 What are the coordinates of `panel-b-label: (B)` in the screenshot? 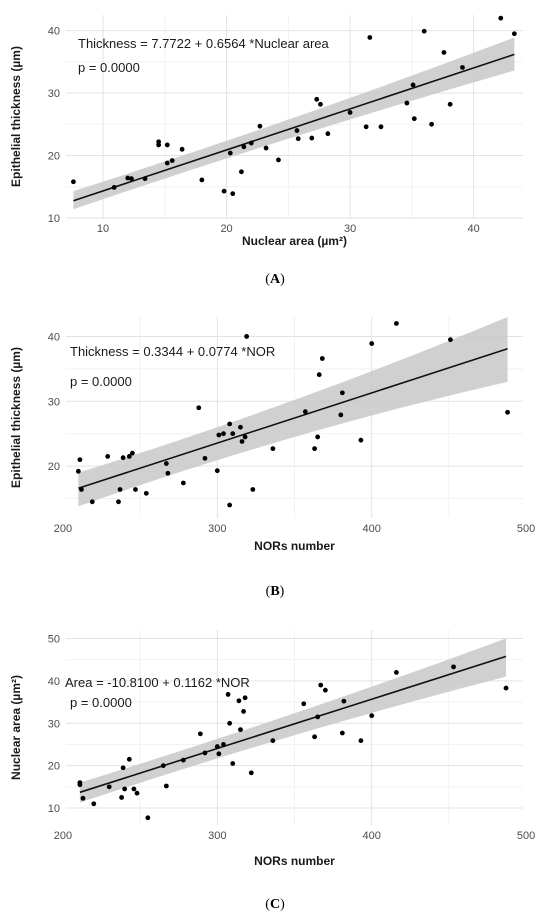 It's located at (275, 591).